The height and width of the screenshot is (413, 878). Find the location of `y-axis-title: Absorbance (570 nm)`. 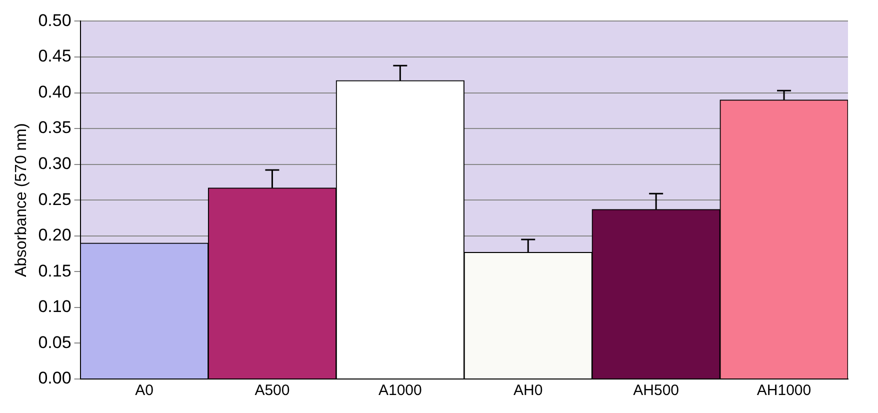

y-axis-title: Absorbance (570 nm) is located at coordinates (21, 200).